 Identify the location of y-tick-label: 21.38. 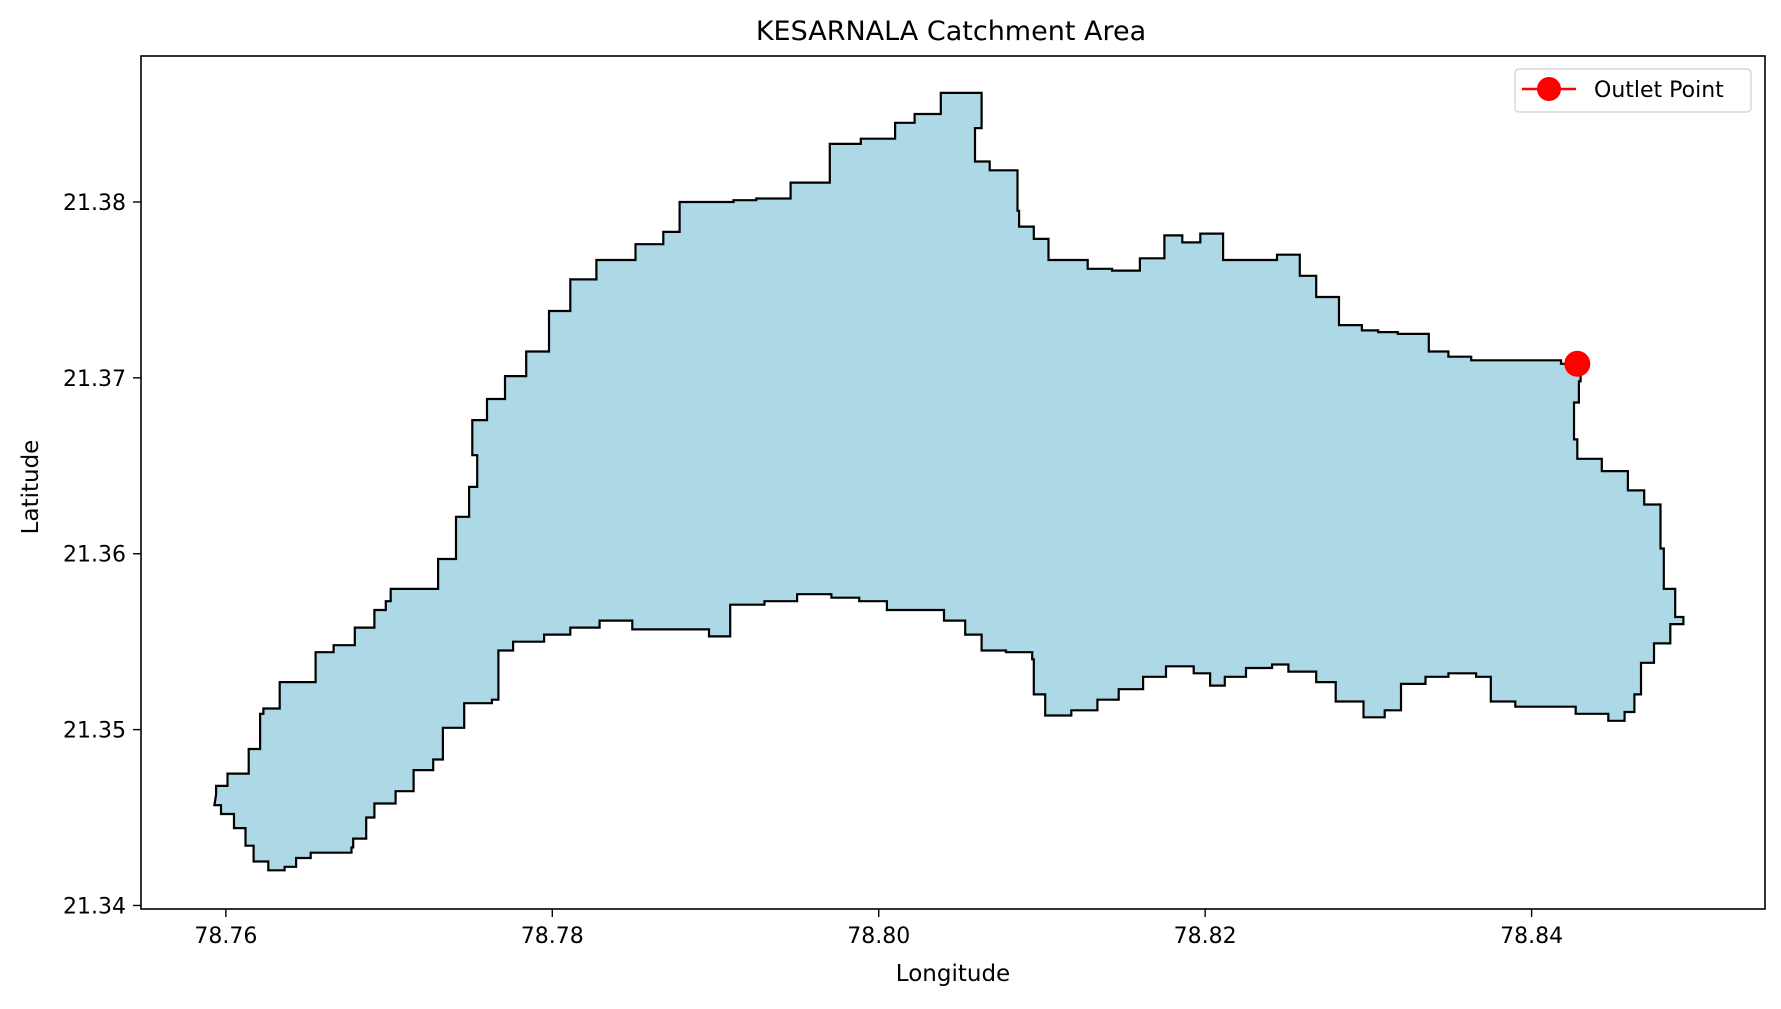
(94, 203).